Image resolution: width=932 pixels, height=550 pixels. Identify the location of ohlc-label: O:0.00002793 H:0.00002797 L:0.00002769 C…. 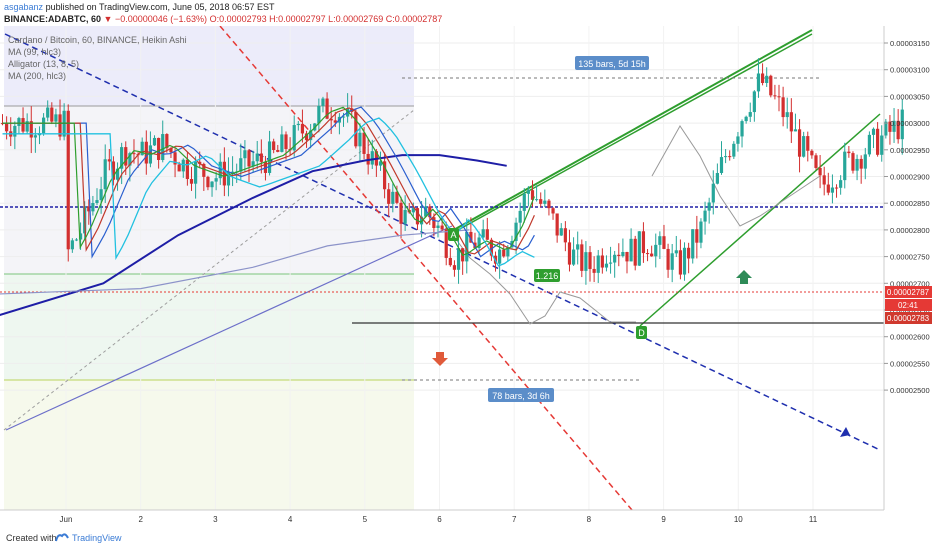
(326, 19).